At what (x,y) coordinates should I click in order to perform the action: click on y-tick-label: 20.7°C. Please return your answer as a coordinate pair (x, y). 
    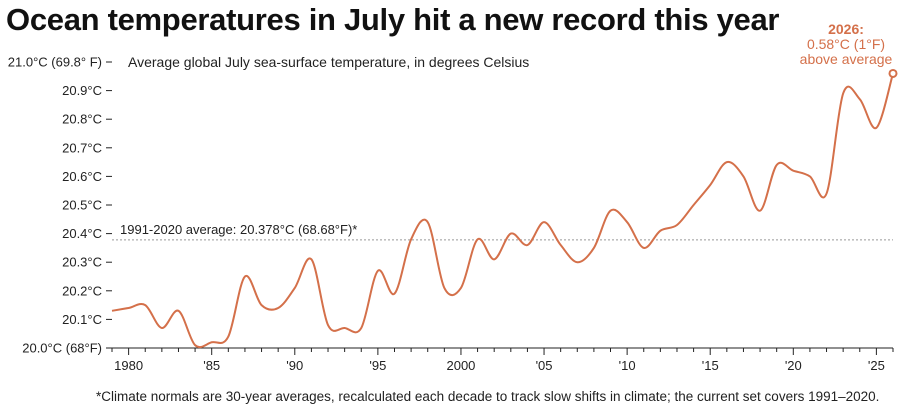
    Looking at the image, I should click on (82, 147).